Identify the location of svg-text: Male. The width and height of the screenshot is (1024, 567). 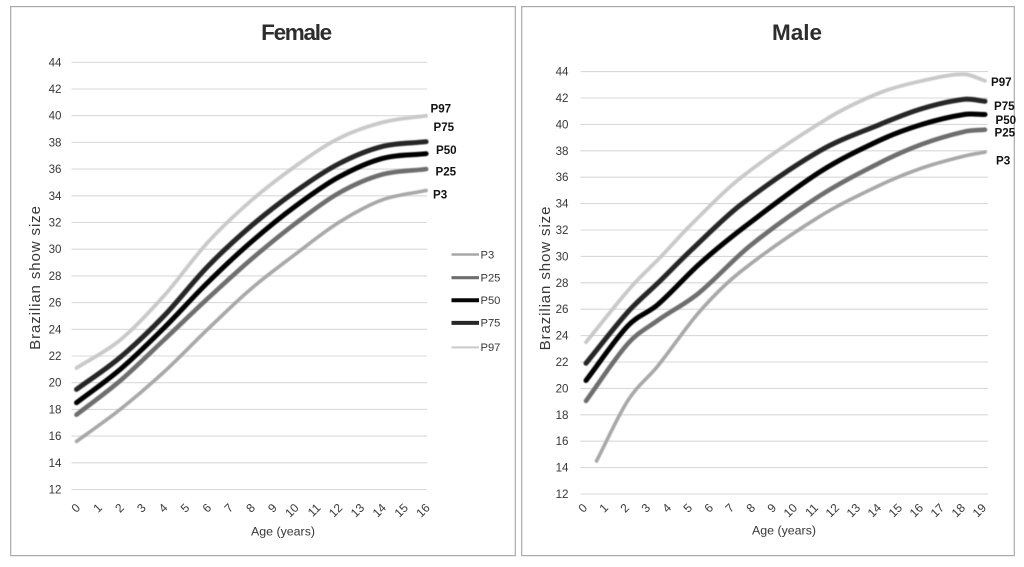
(797, 32).